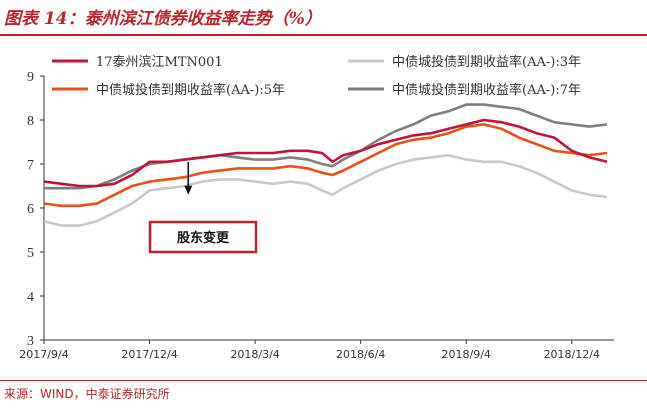 The image size is (647, 410). I want to click on x-tick-label: 2018/3/4, so click(254, 354).